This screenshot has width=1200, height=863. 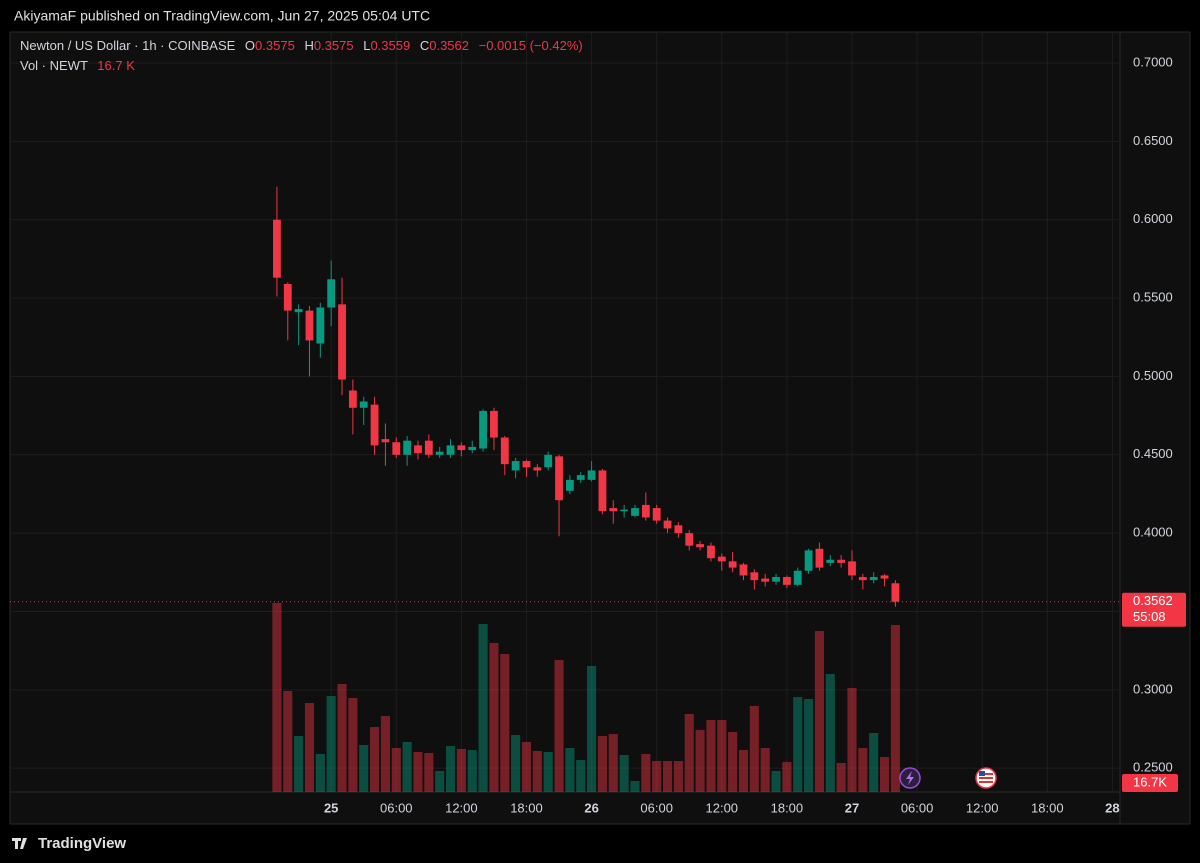 What do you see at coordinates (910, 778) in the screenshot?
I see `lightning-icon` at bounding box center [910, 778].